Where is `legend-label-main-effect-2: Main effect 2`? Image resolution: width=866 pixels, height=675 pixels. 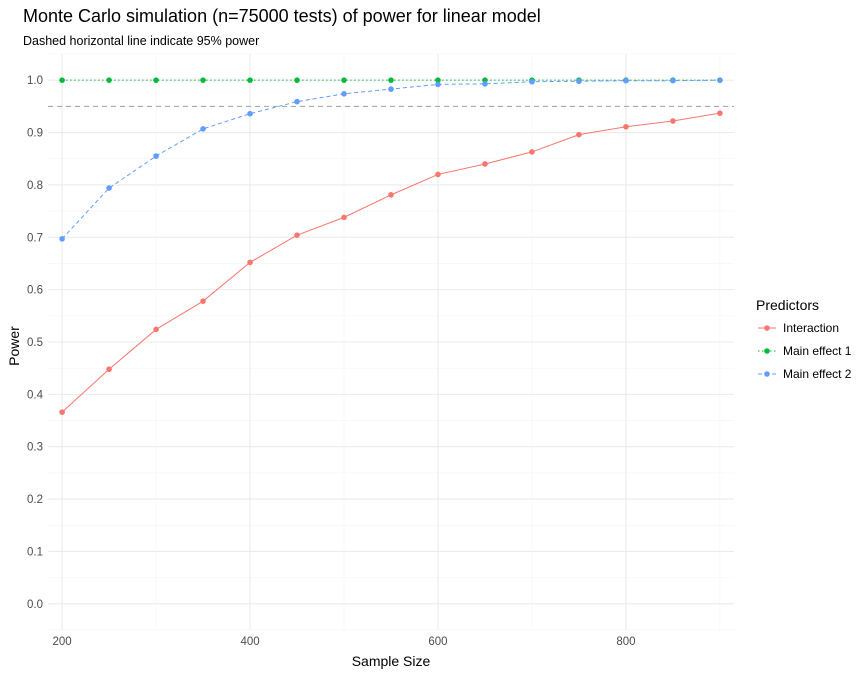 legend-label-main-effect-2: Main effect 2 is located at coordinates (817, 374).